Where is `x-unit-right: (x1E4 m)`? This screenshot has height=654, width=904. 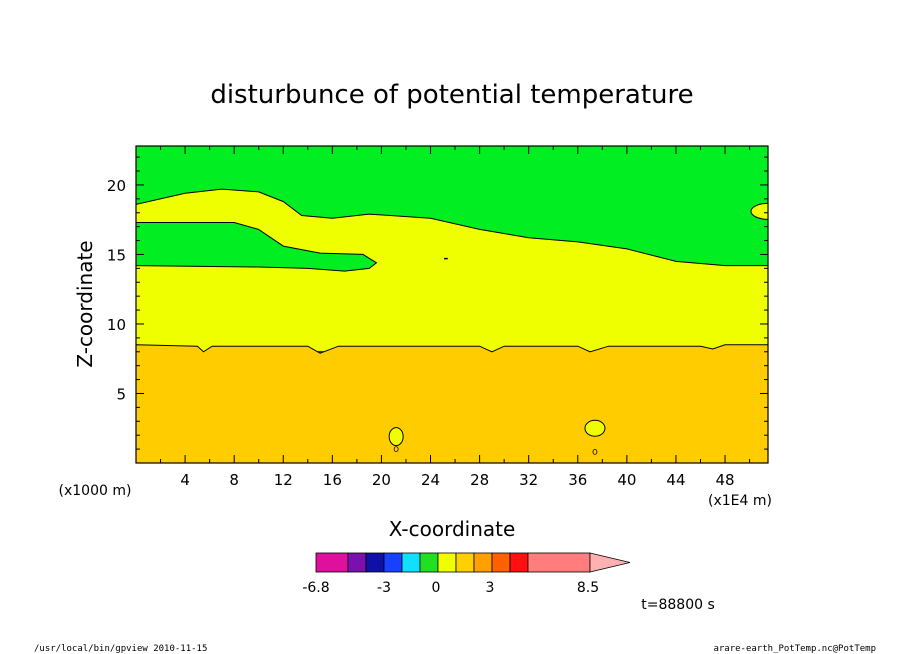
x-unit-right: (x1E4 m) is located at coordinates (740, 501).